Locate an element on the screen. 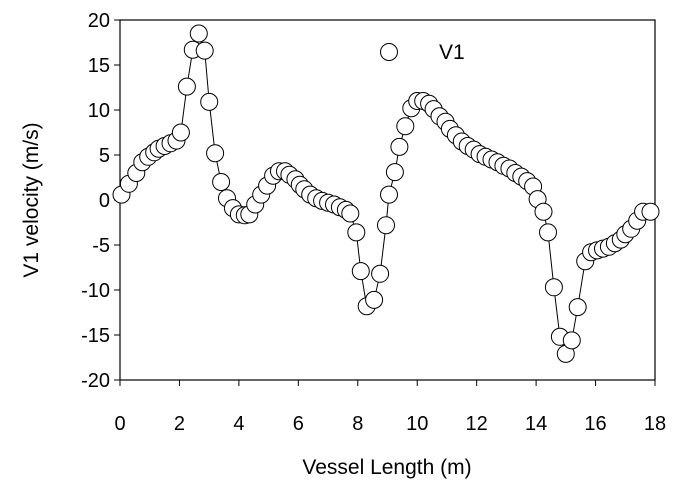 The image size is (678, 487). x-axis-title: Vessel Length (m) is located at coordinates (386, 467).